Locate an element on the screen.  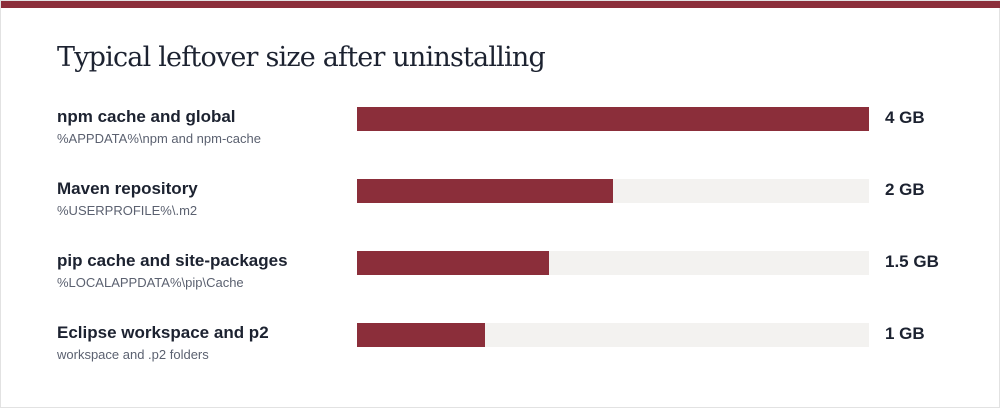
chart-title: Typical leftover size after uninstalling is located at coordinates (301, 57).